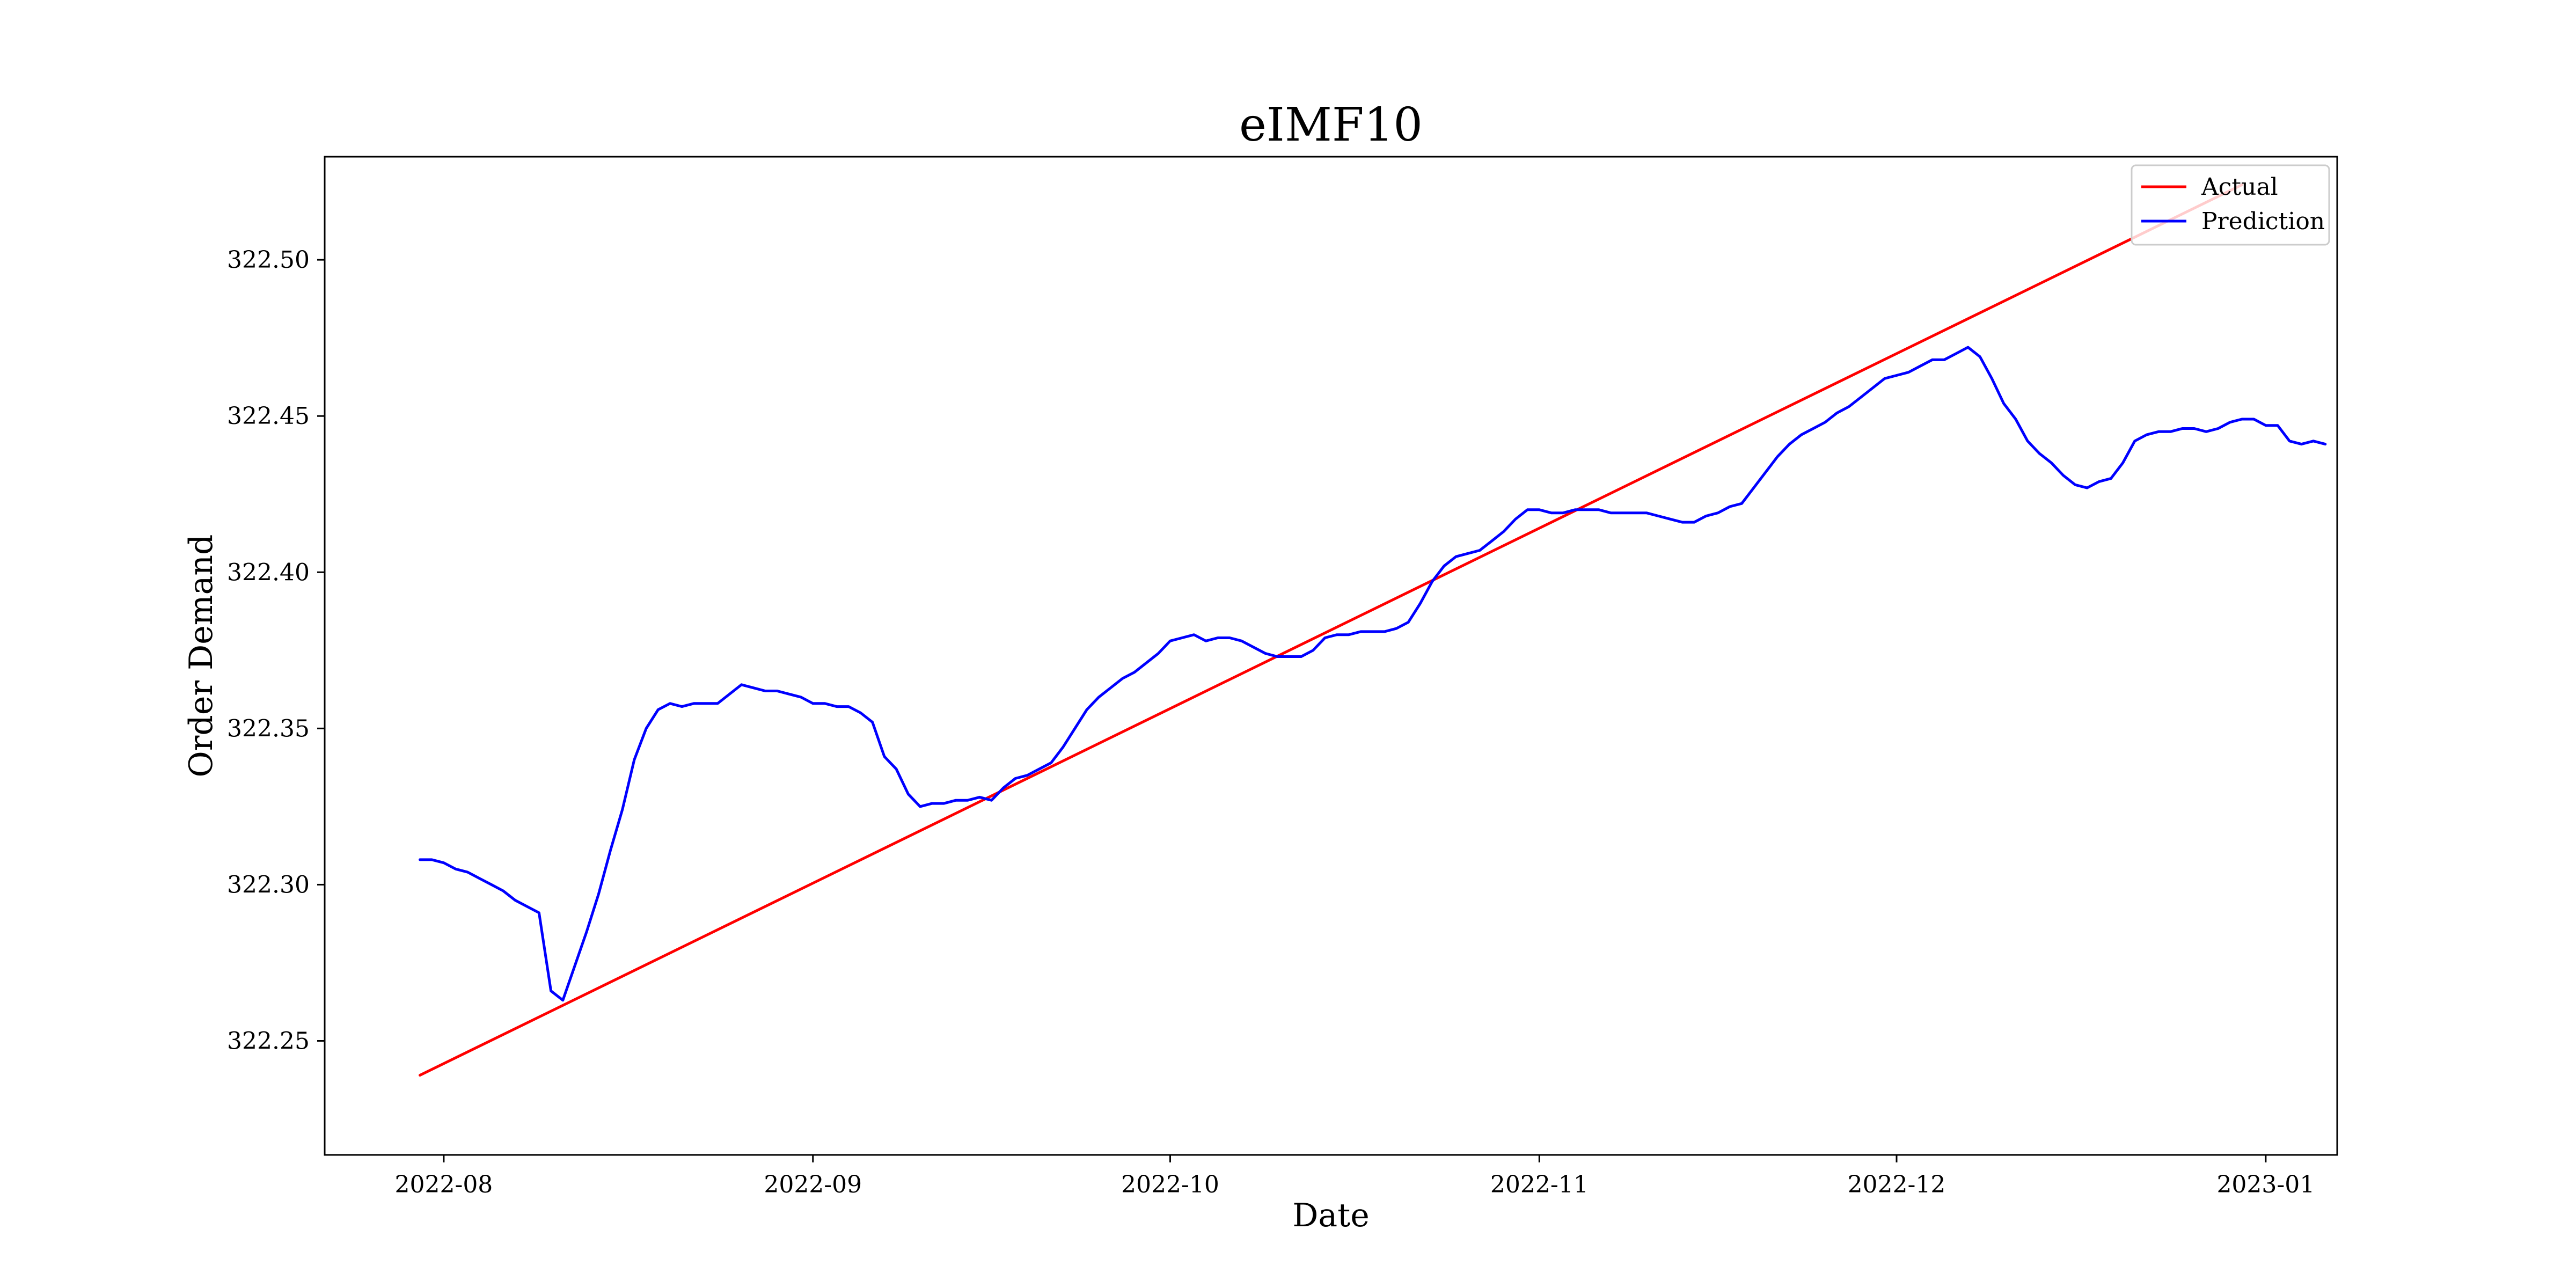 Image resolution: width=2576 pixels, height=1288 pixels. Describe the element at coordinates (1331, 125) in the screenshot. I see `chart-title: eIMF10` at that location.